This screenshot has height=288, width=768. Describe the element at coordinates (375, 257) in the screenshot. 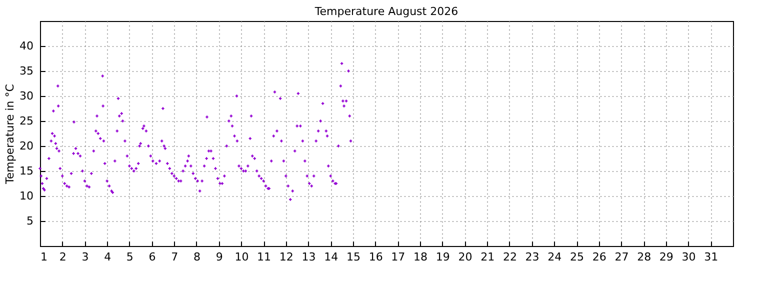

I see `x-tick-label: 16` at that location.